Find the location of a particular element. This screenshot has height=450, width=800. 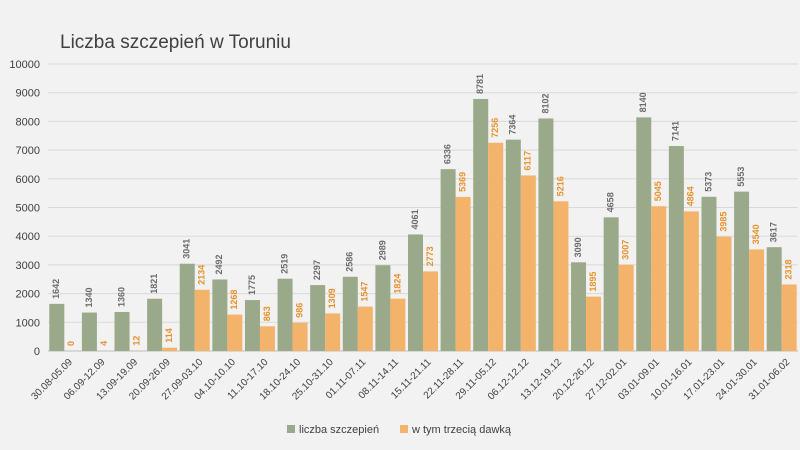

data-label: 6117 is located at coordinates (528, 161).